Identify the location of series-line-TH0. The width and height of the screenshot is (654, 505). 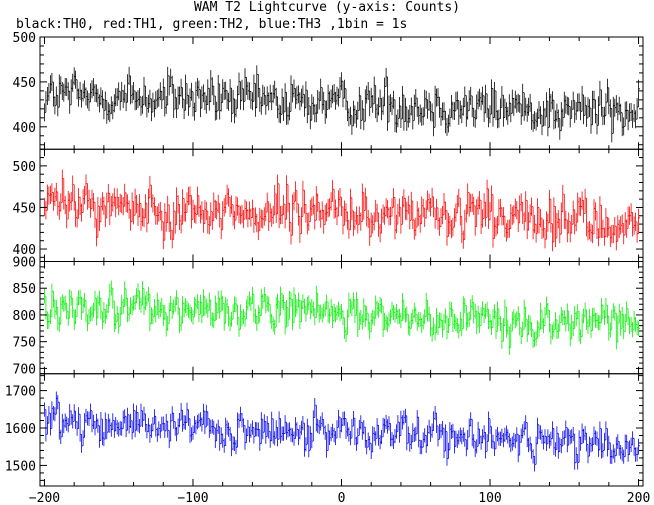
(342, 104).